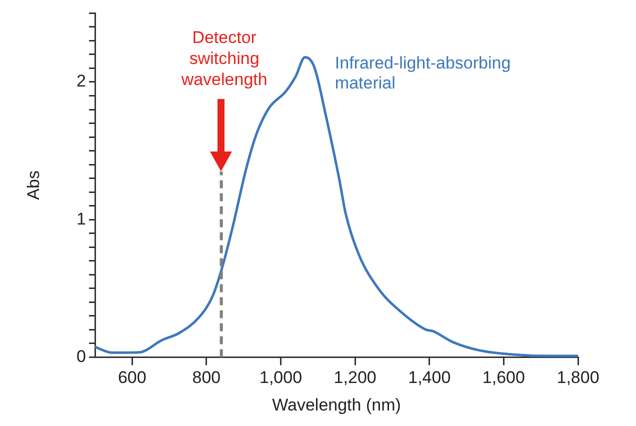 The width and height of the screenshot is (636, 426). What do you see at coordinates (224, 59) in the screenshot?
I see `annotation: Detector switching wavelength` at bounding box center [224, 59].